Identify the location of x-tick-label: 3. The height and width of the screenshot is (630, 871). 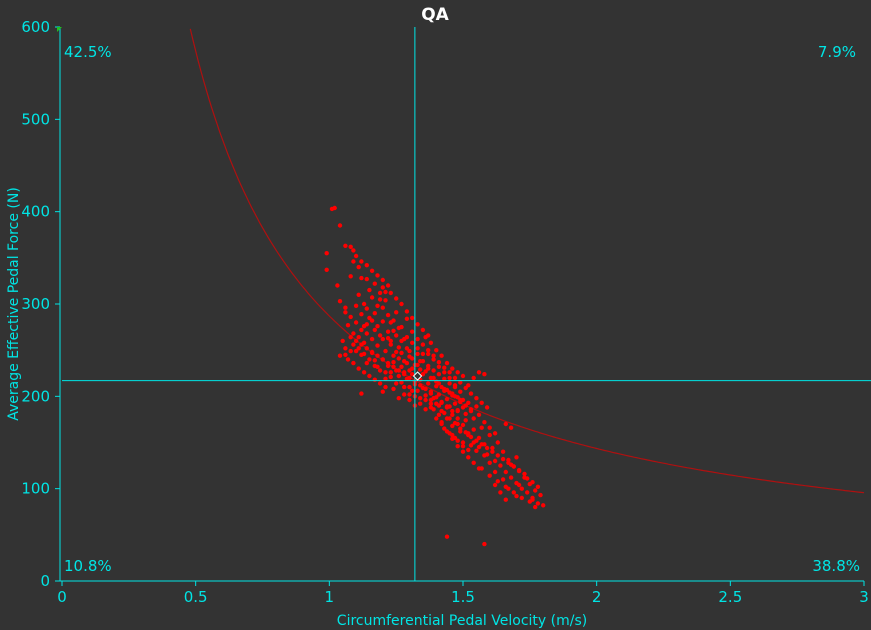
(864, 597).